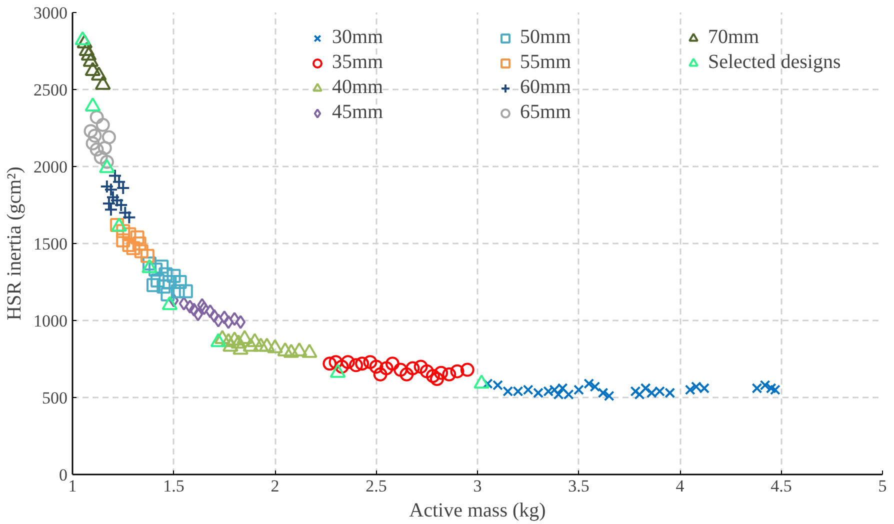 This screenshot has width=894, height=524. What do you see at coordinates (173, 486) in the screenshot?
I see `x-tick-label: 1.5` at bounding box center [173, 486].